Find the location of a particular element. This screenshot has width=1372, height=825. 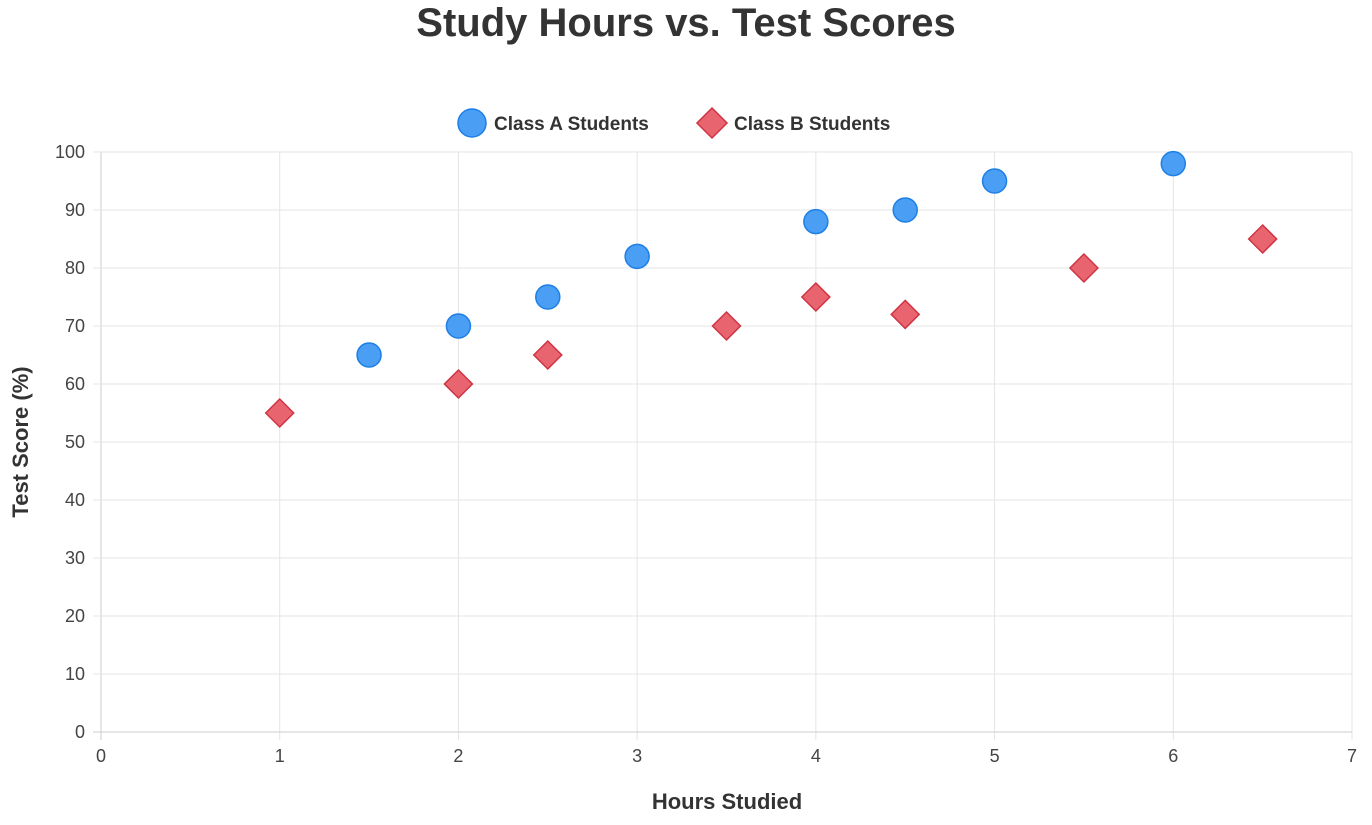

y-tick-label: 60 is located at coordinates (75, 384).